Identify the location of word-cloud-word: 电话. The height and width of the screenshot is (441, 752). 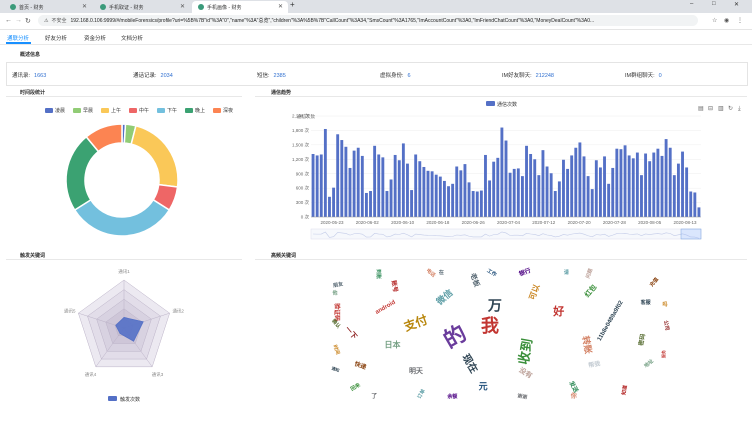
(431, 273).